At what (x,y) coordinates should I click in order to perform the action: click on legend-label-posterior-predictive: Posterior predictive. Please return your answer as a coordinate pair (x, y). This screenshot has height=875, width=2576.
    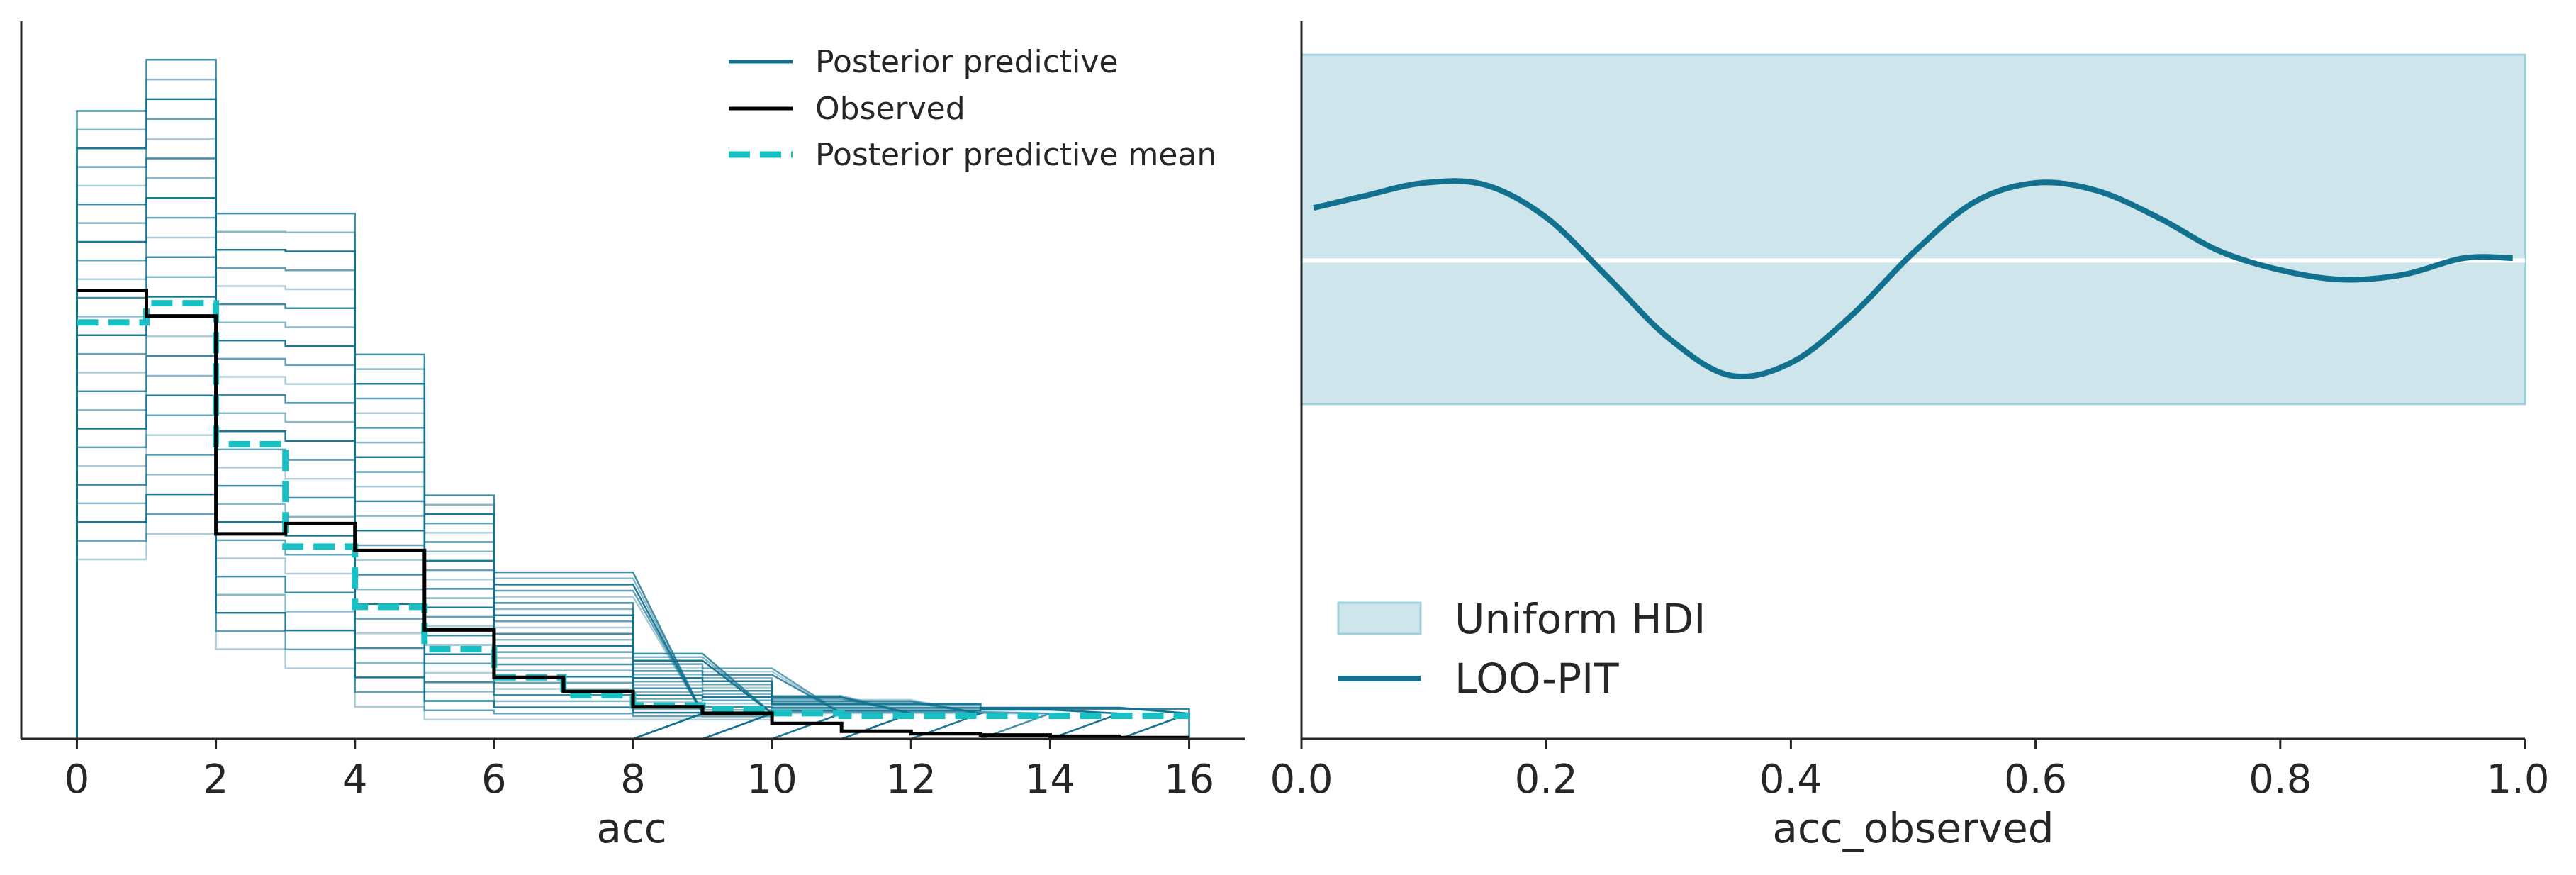
    Looking at the image, I should click on (967, 62).